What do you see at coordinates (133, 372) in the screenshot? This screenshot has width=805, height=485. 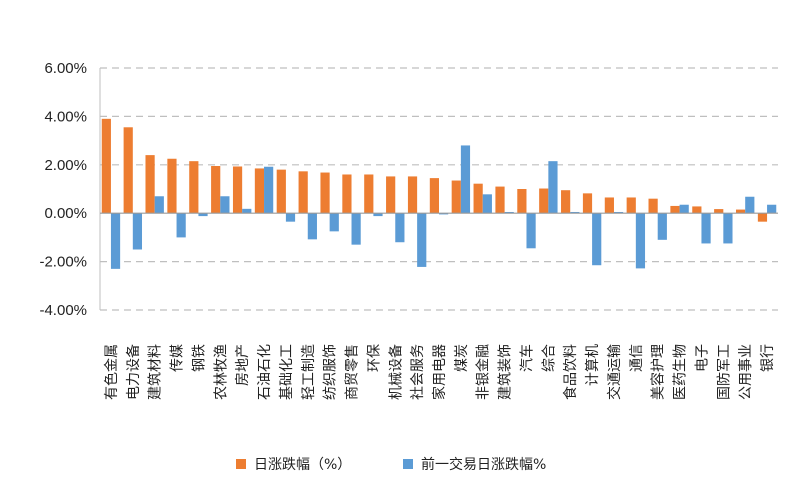 I see `x-category-label: 电力设备` at bounding box center [133, 372].